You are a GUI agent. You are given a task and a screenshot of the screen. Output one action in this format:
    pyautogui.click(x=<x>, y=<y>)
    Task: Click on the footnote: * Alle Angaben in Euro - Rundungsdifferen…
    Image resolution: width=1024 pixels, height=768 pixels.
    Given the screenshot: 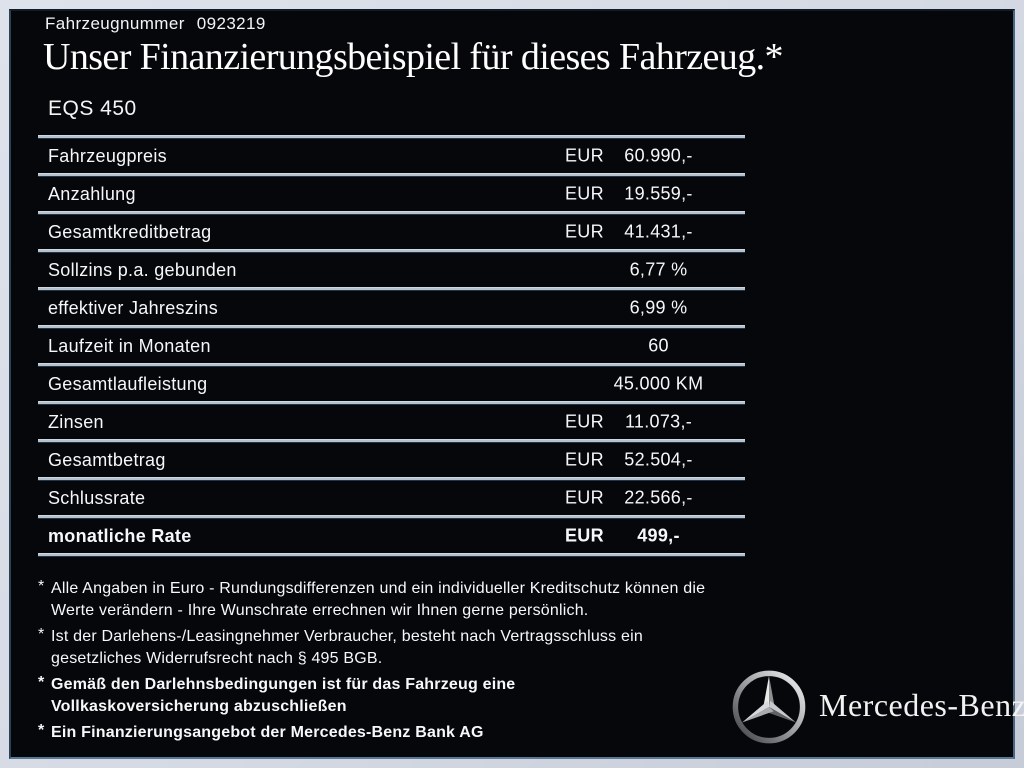 What is the action you would take?
    pyautogui.click(x=385, y=600)
    